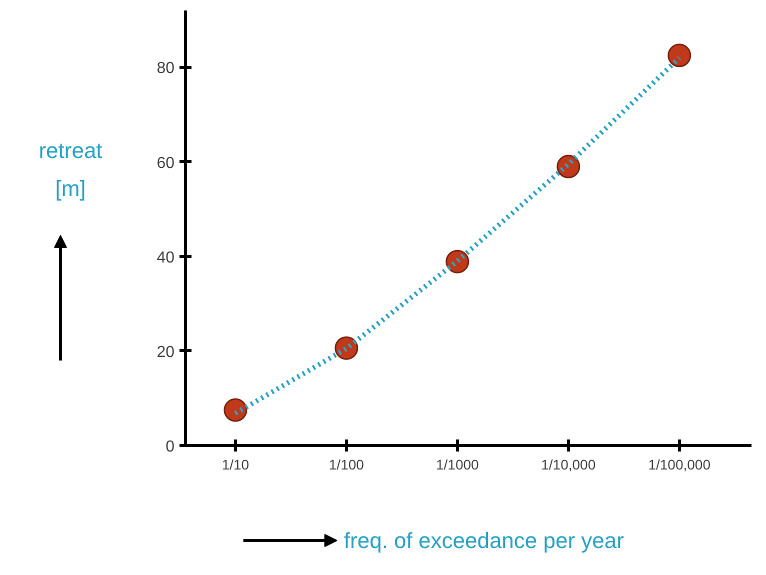  Describe the element at coordinates (346, 464) in the screenshot. I see `x-tick-label: 1/100` at that location.